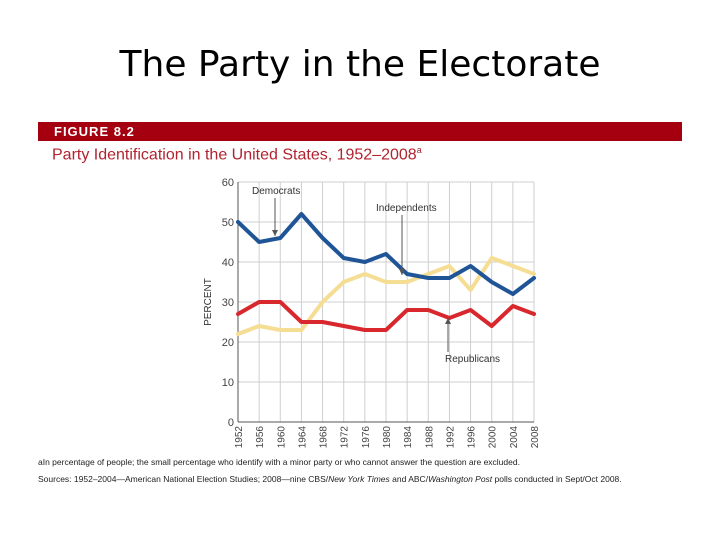 The width and height of the screenshot is (720, 540). Describe the element at coordinates (557, 479) in the screenshot. I see `sources-suffix: polls conducted in Sept/Oct 2008.` at that location.